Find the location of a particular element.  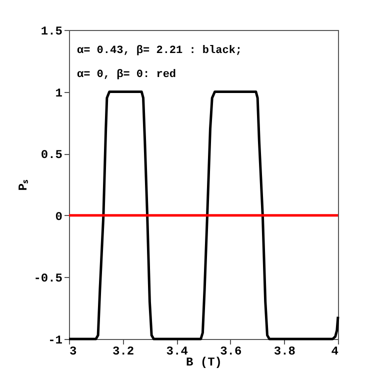

x-axis-title: B (T) is located at coordinates (204, 363).